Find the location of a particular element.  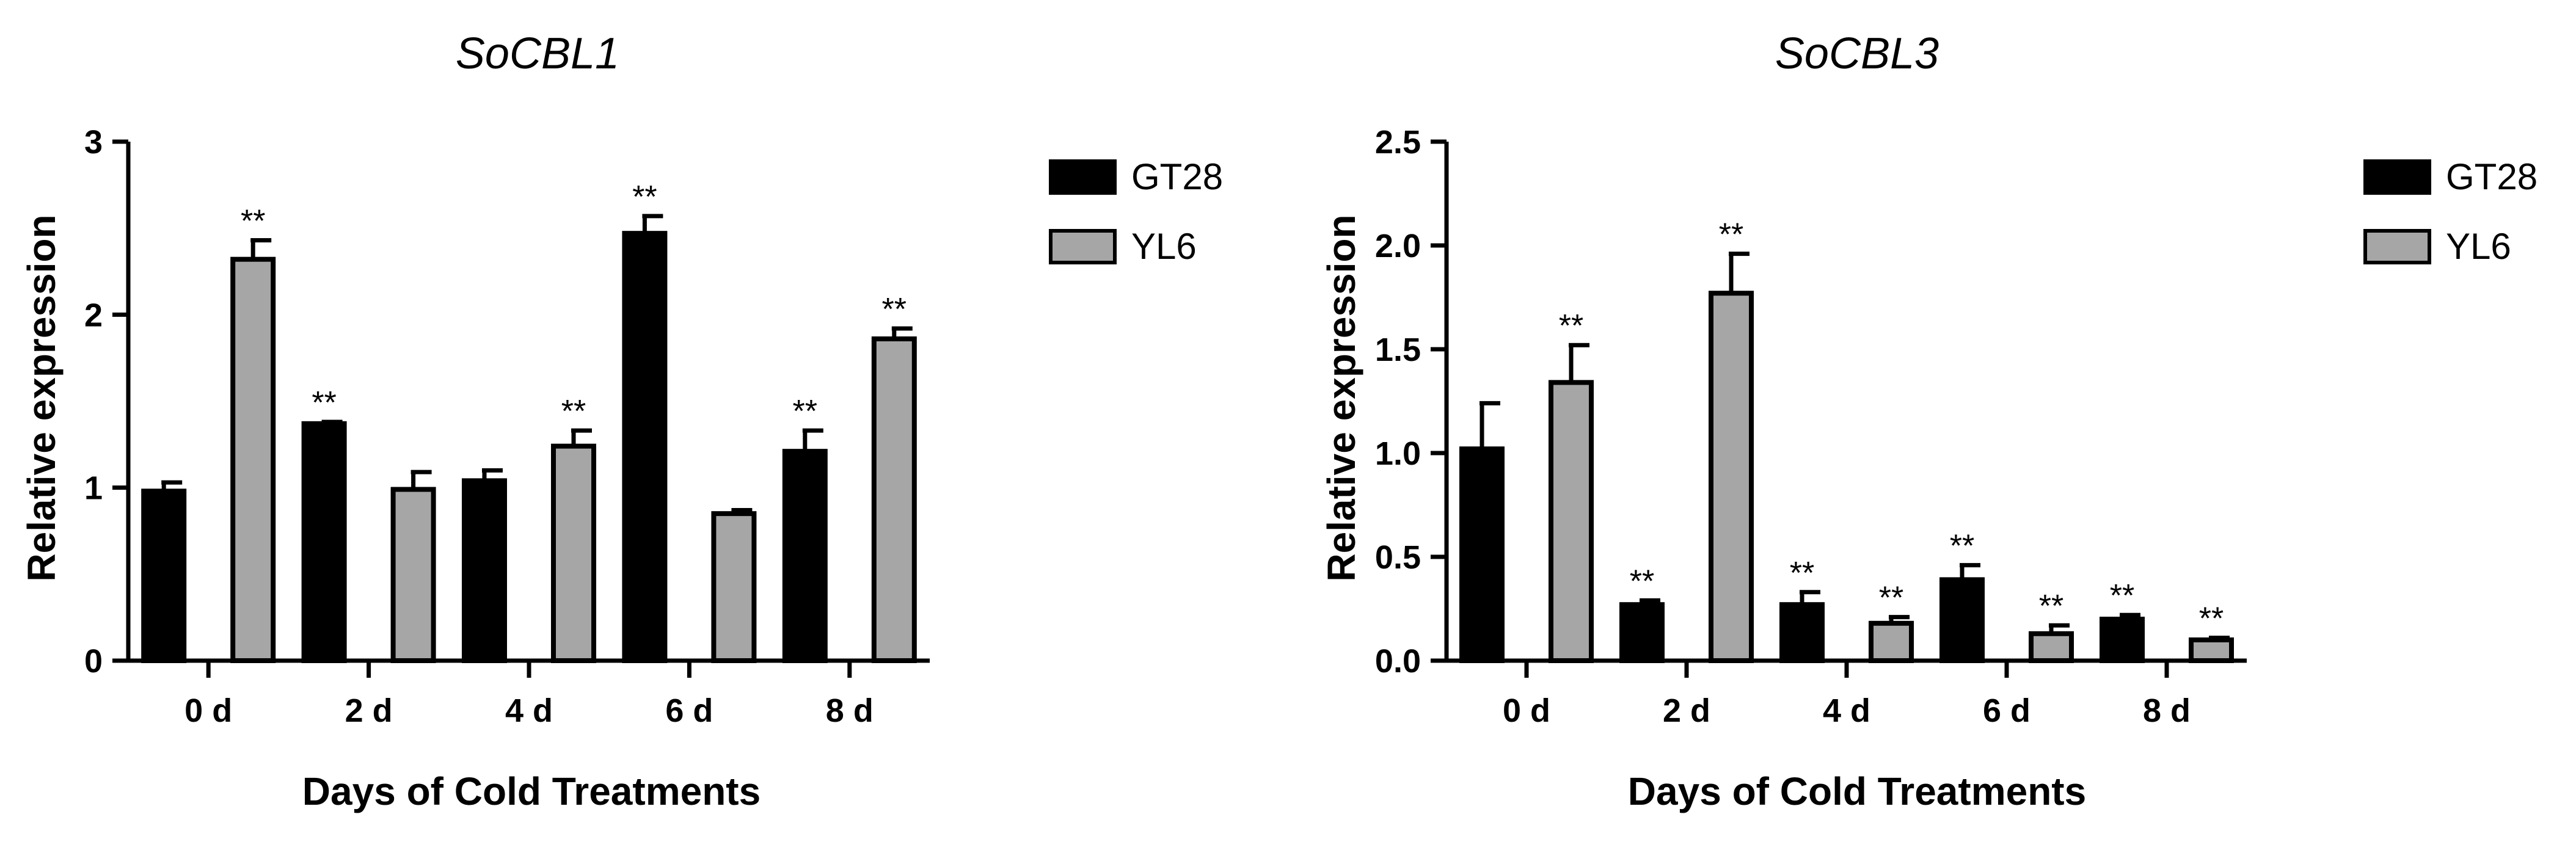

y-tick-label: 1 is located at coordinates (94, 488).